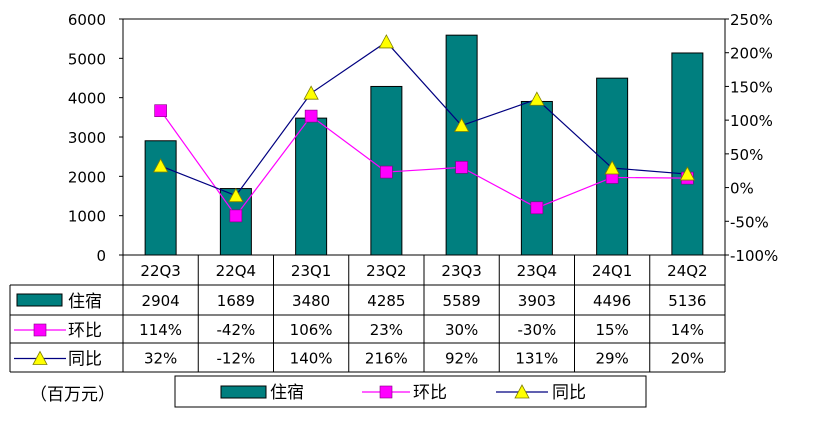 This screenshot has width=816, height=424. I want to click on yoy-point-23Q1, so click(311, 92).